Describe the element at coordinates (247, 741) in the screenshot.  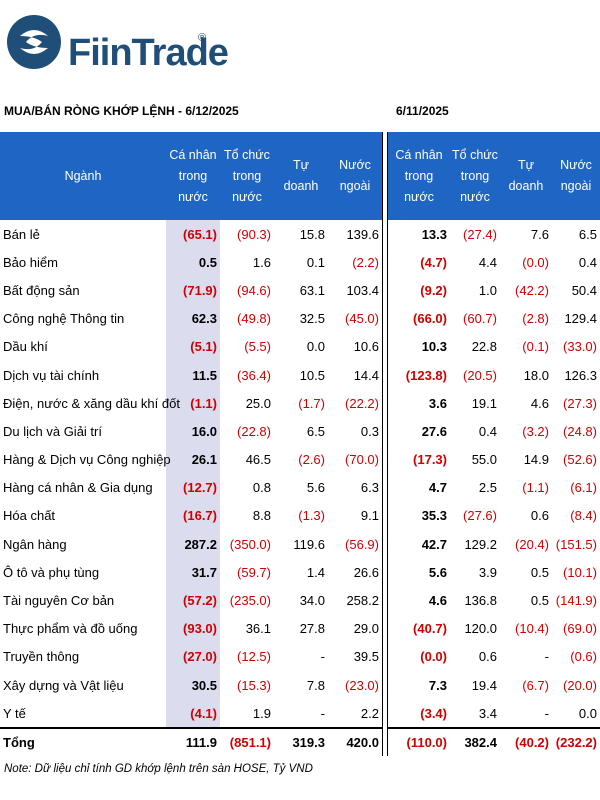
I see `value-cell: (851.1)` at that location.